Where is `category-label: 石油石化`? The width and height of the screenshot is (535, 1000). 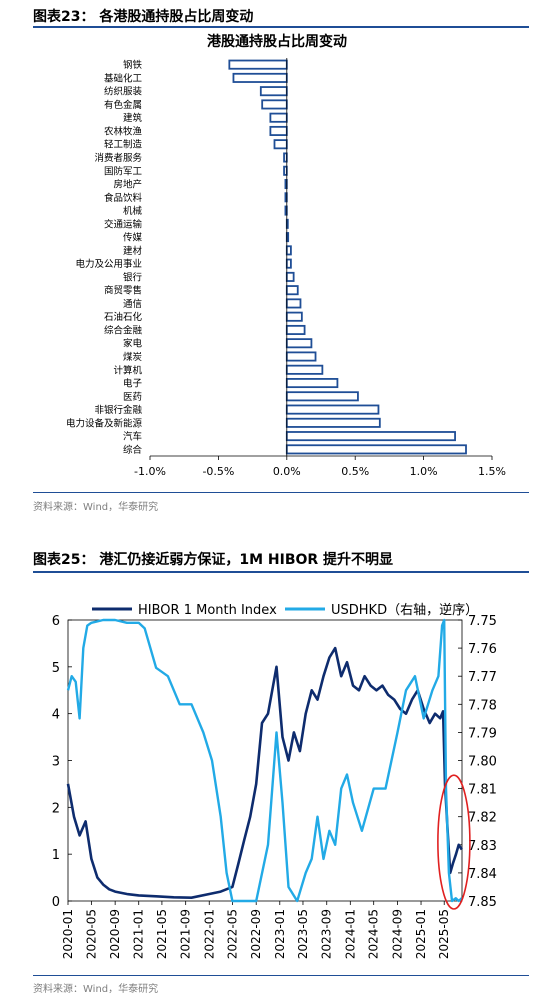
category-label: 石油石化 is located at coordinates (123, 317).